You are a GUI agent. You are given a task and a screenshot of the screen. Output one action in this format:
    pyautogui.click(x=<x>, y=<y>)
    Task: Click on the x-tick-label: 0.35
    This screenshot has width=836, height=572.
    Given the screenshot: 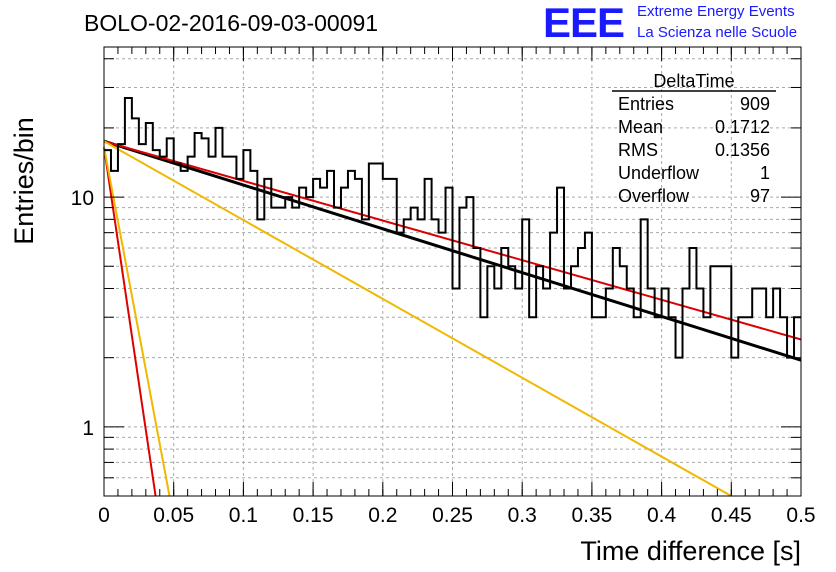 What is the action you would take?
    pyautogui.click(x=591, y=515)
    